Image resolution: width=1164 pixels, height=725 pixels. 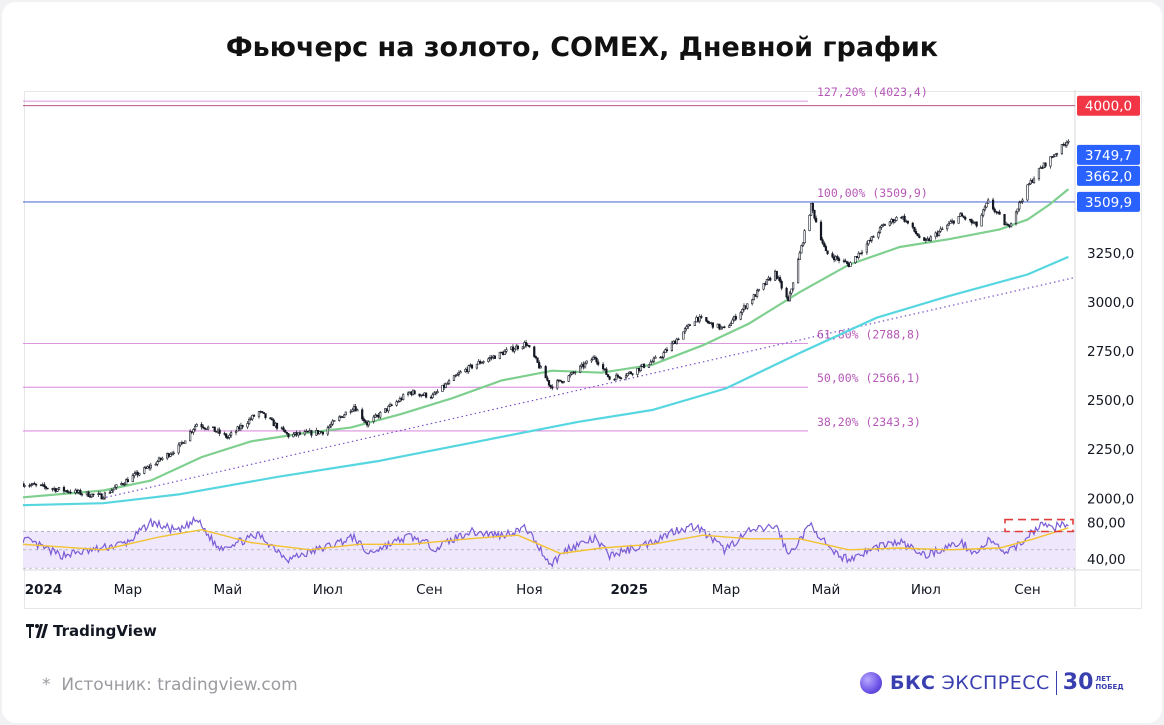 I want to click on price-label-text: 3509,9, so click(x=1108, y=203).